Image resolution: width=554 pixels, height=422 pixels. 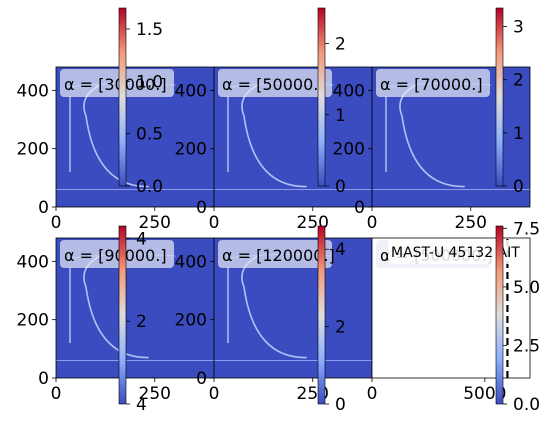 I want to click on colorbar-3: 0 1 2 3, so click(x=509, y=102).